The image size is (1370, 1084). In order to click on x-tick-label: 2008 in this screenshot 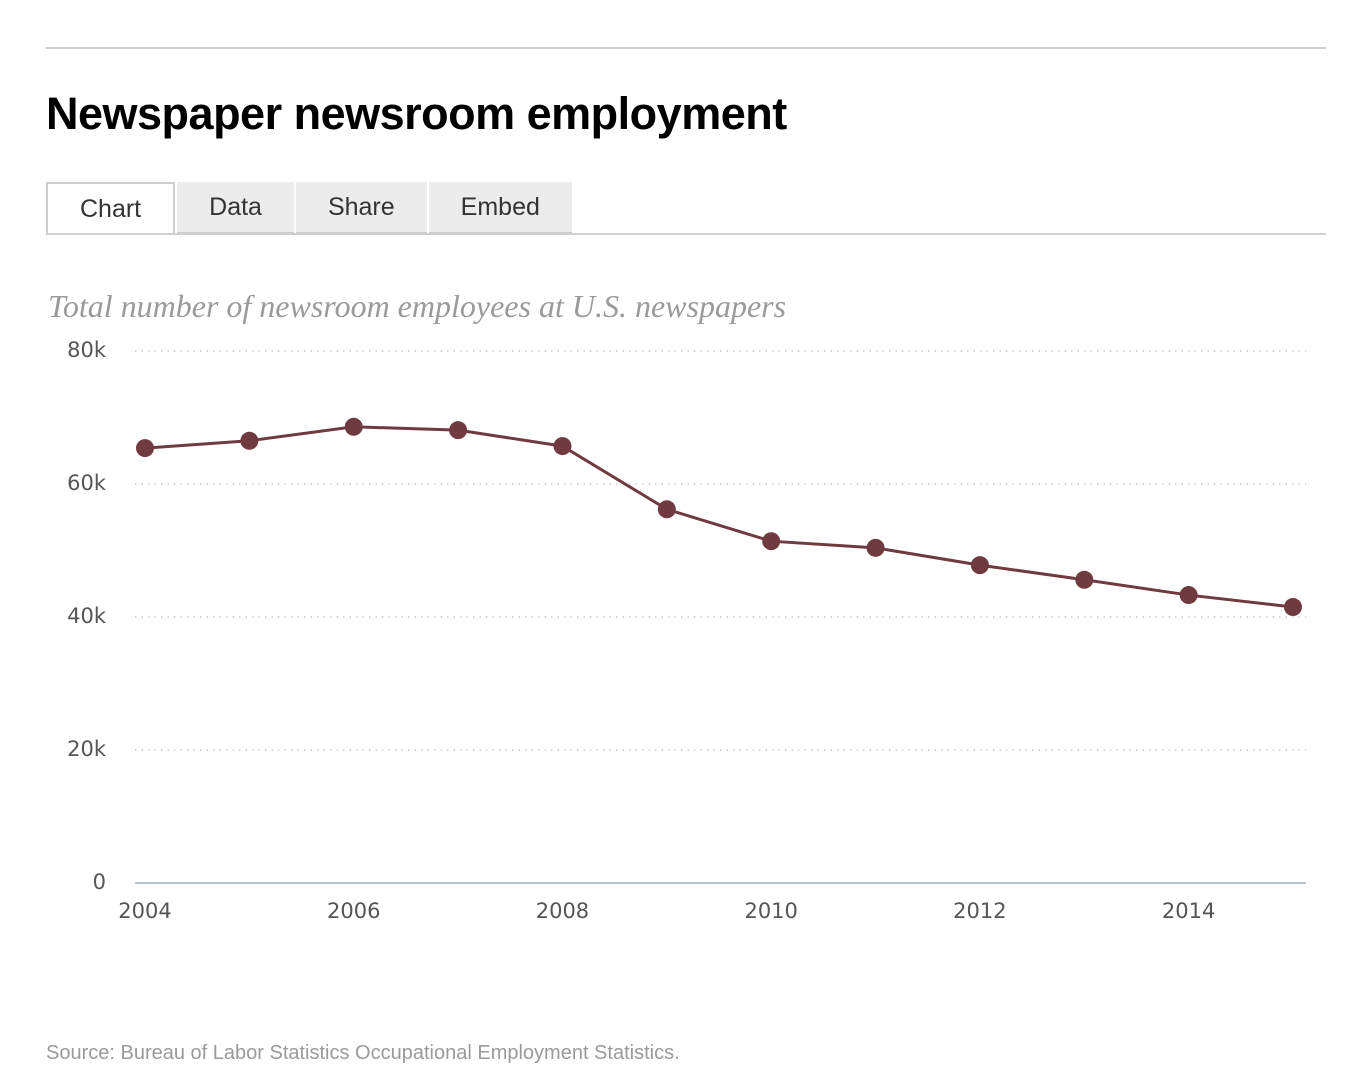, I will do `click(562, 911)`.